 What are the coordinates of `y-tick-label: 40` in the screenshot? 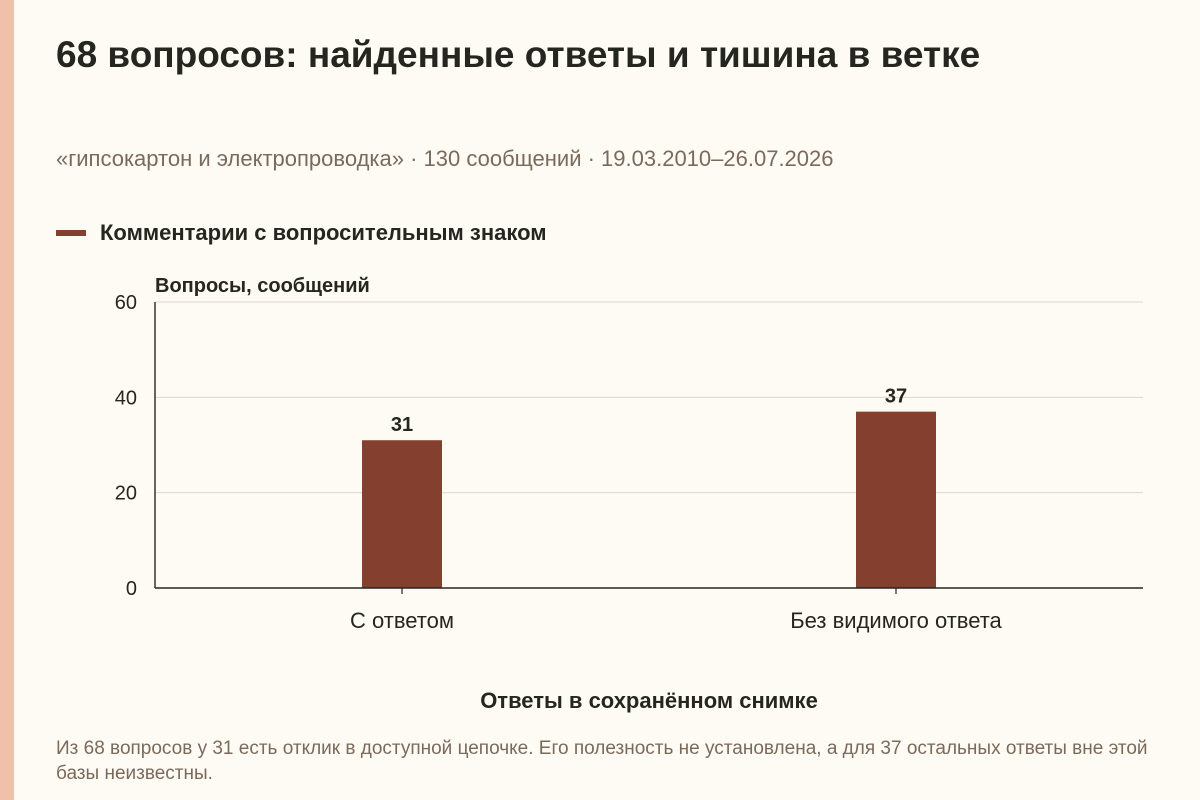 It's located at (126, 398).